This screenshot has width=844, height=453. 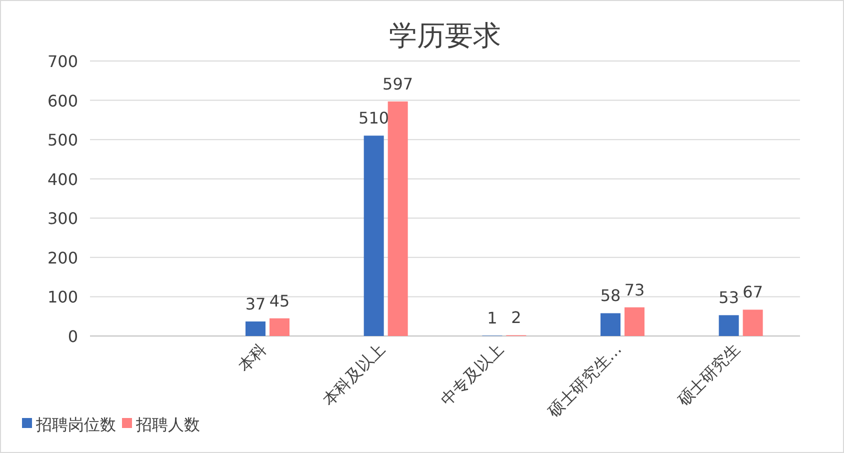 What do you see at coordinates (634, 290) in the screenshot?
I see `data-label: 73` at bounding box center [634, 290].